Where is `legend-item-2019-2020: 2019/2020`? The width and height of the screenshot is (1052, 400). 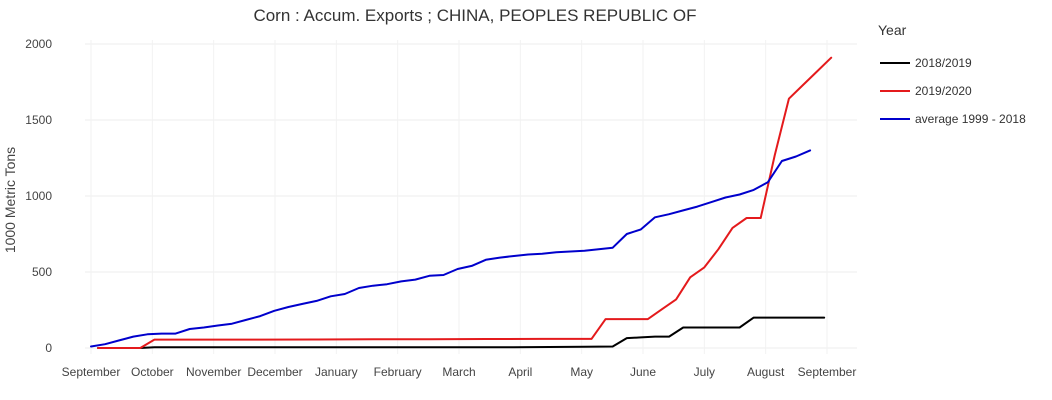 legend-item-2019-2020: 2019/2020 is located at coordinates (963, 98).